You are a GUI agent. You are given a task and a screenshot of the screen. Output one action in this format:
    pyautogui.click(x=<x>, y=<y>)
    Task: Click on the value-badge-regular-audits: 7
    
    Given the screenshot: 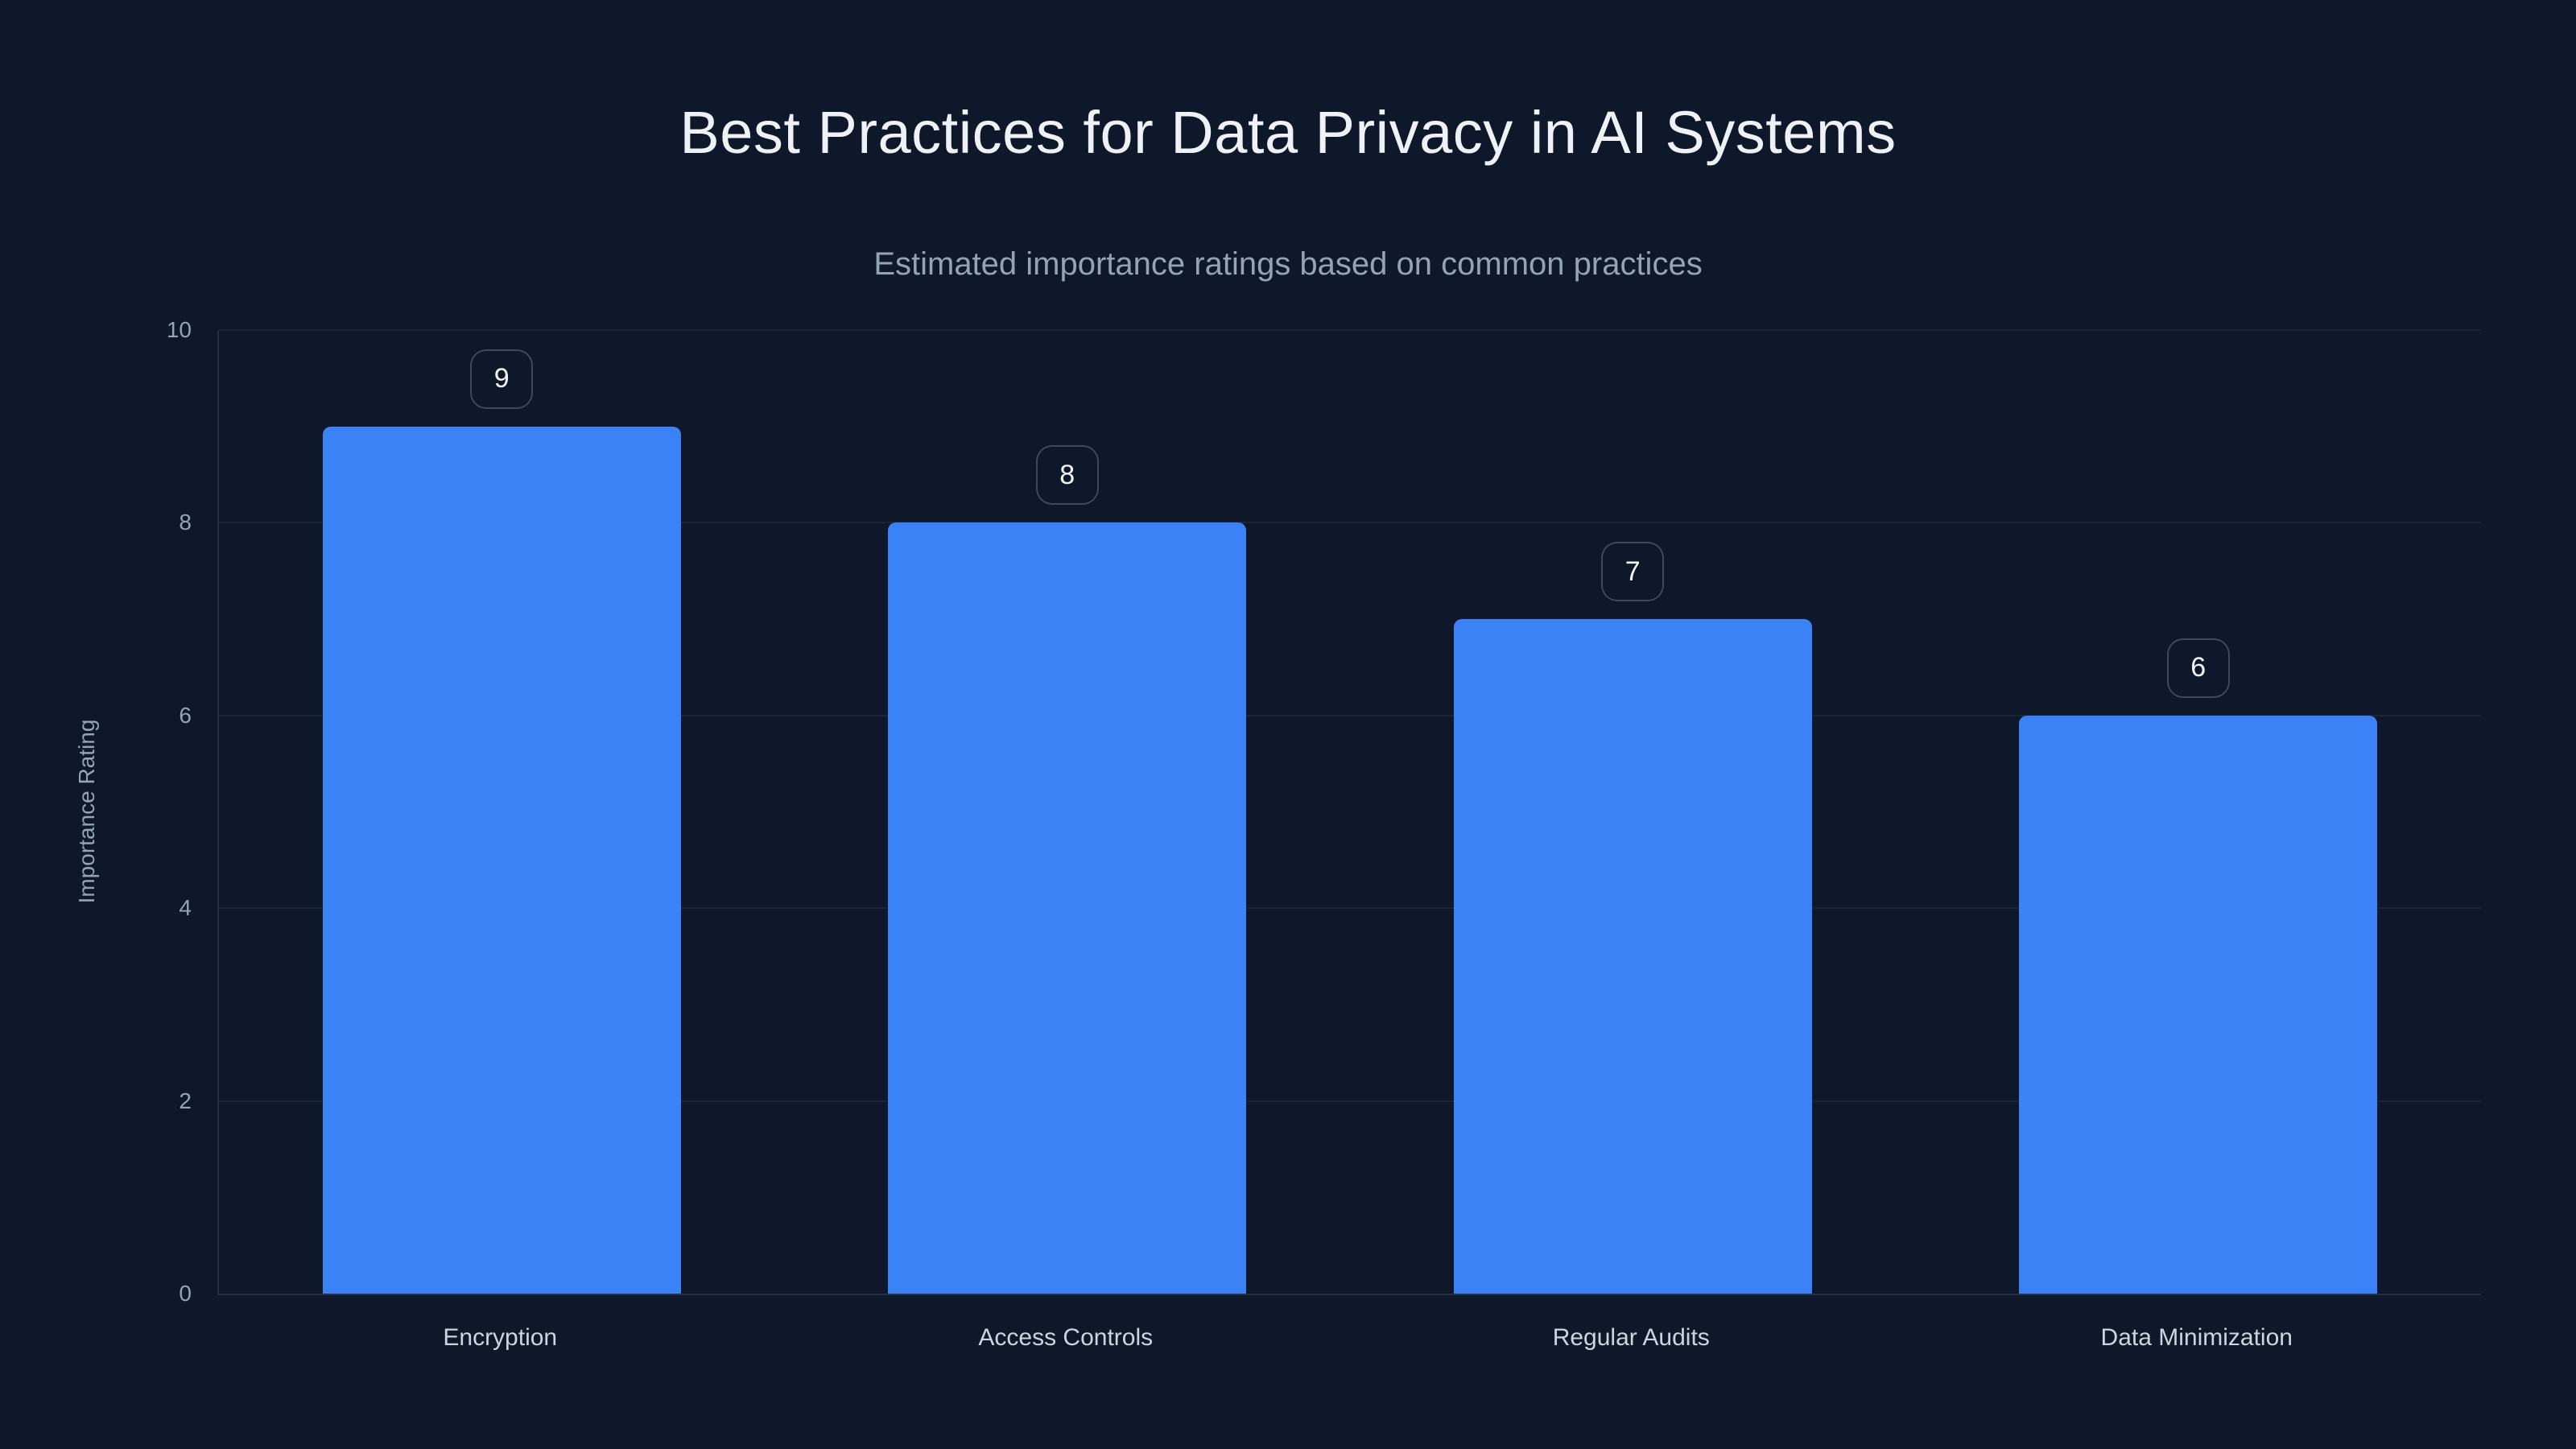 What is the action you would take?
    pyautogui.click(x=1633, y=572)
    